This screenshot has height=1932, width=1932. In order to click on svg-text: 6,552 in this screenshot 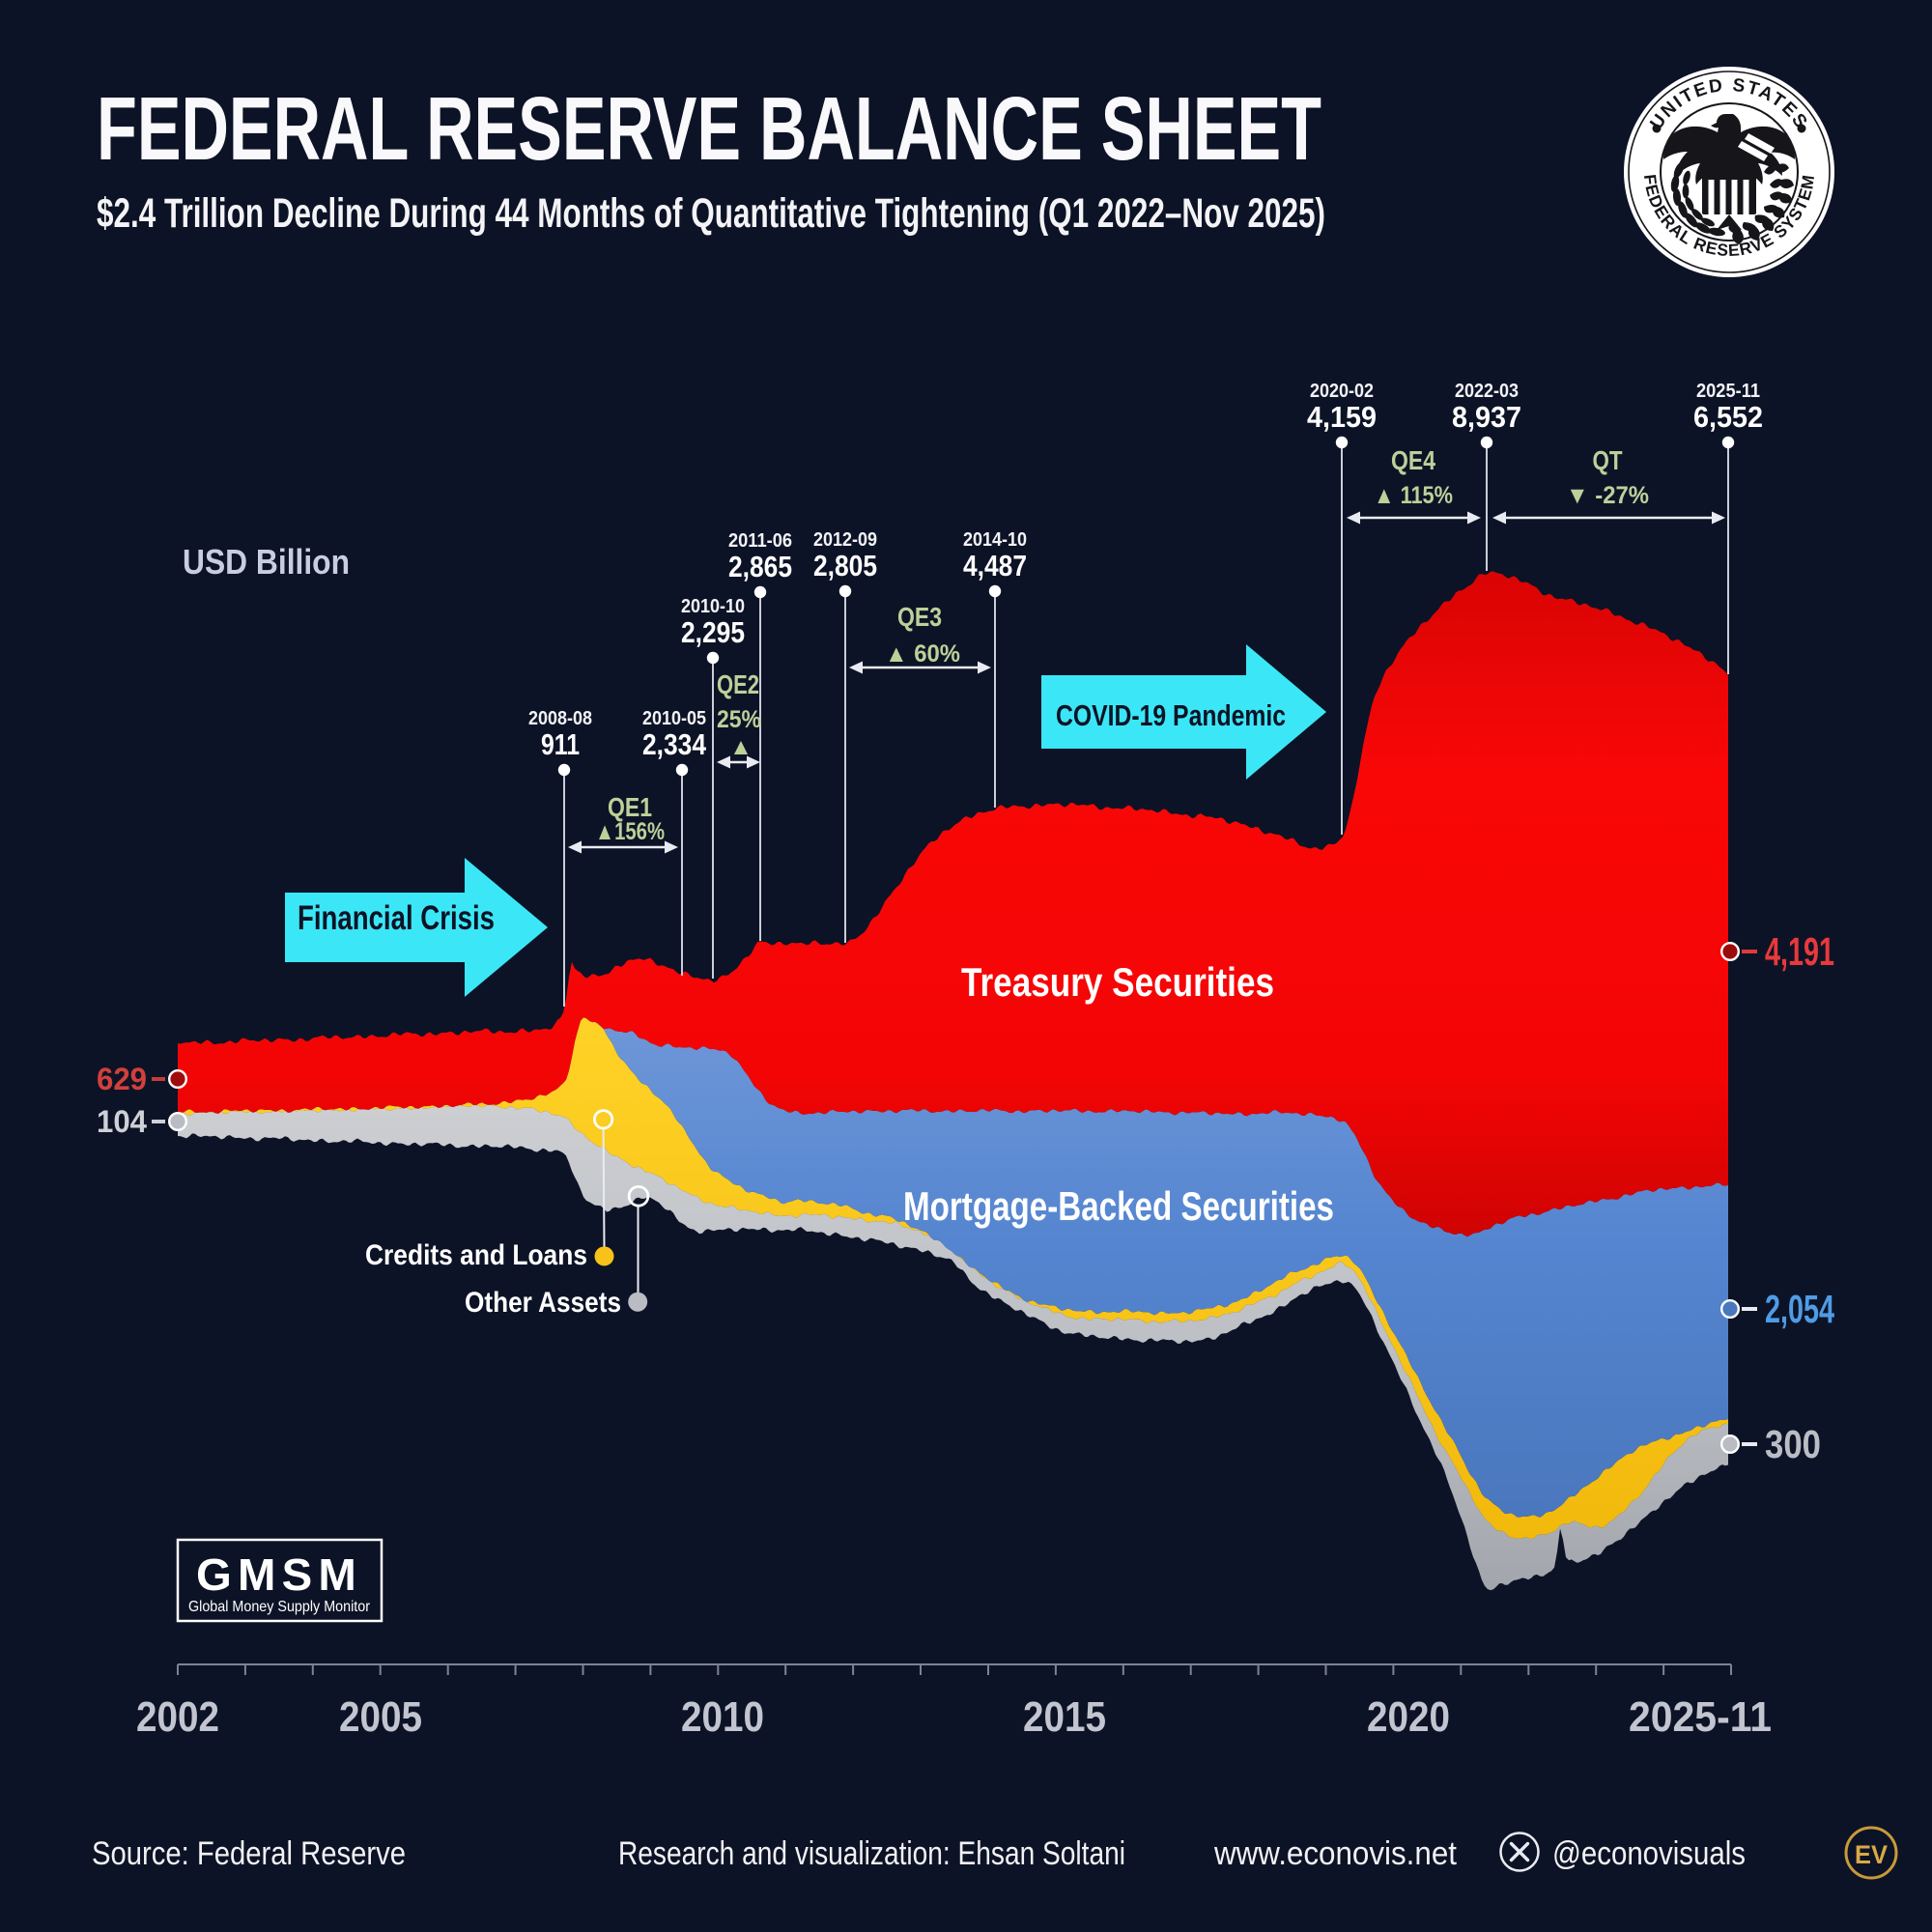, I will do `click(1728, 417)`.